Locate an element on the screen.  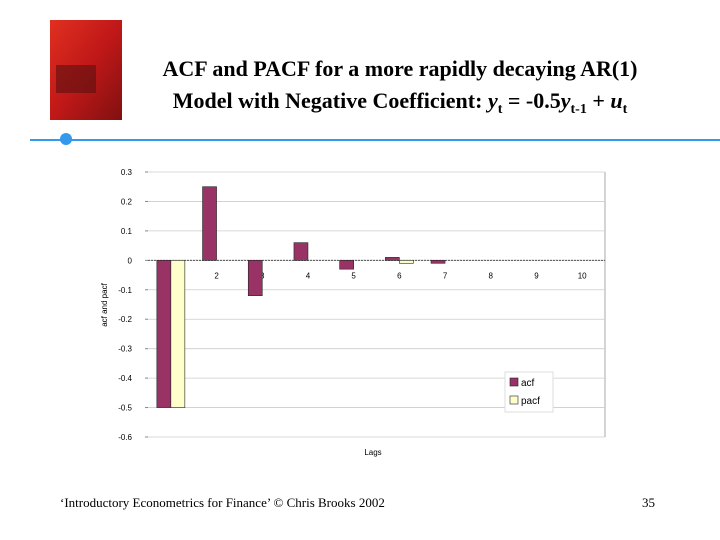
y-tick-label: 0.1 is located at coordinates (127, 231).